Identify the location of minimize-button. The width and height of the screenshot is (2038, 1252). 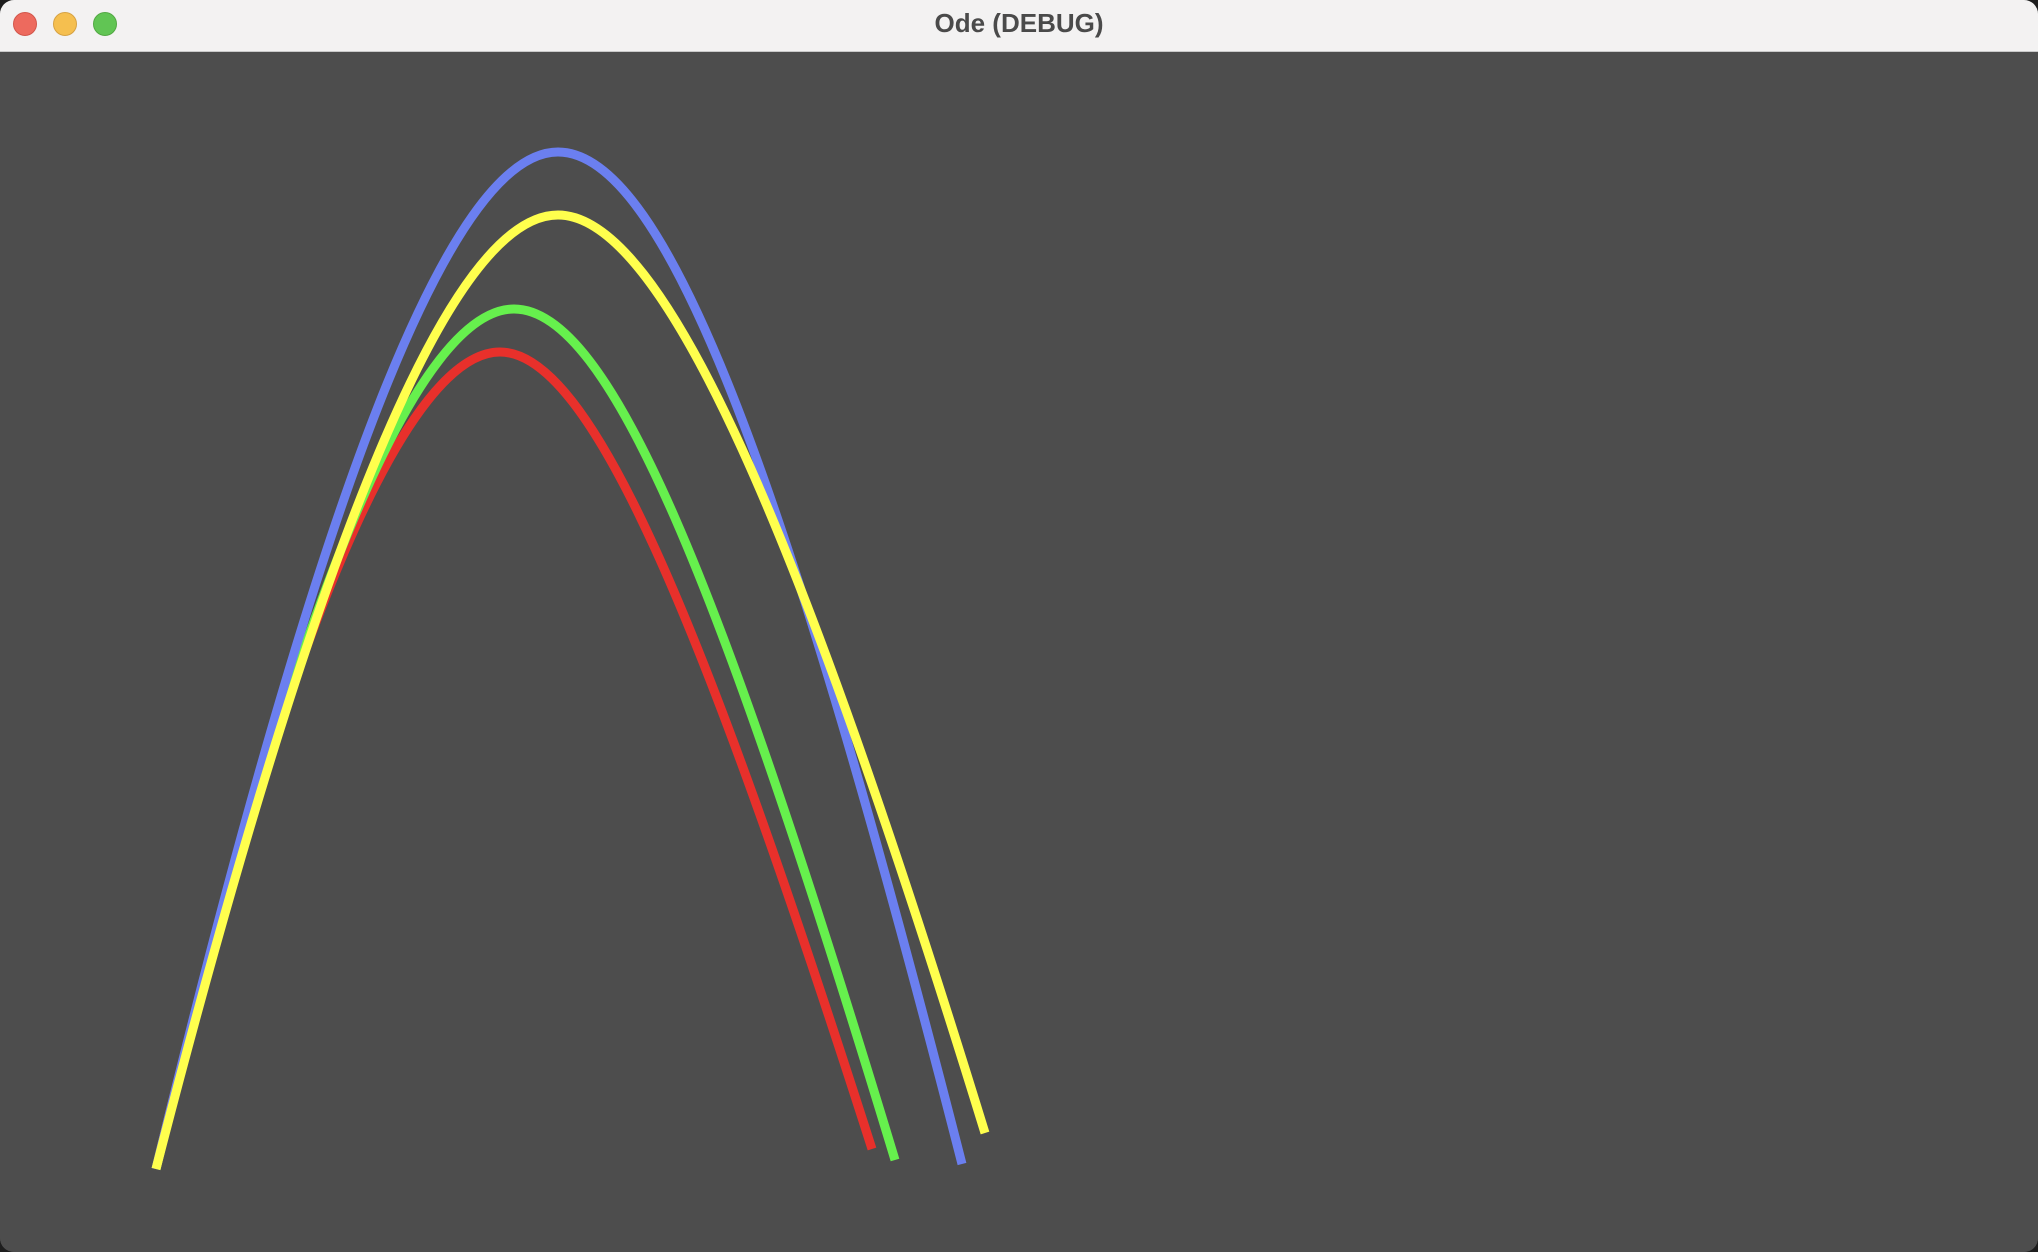
(65, 24).